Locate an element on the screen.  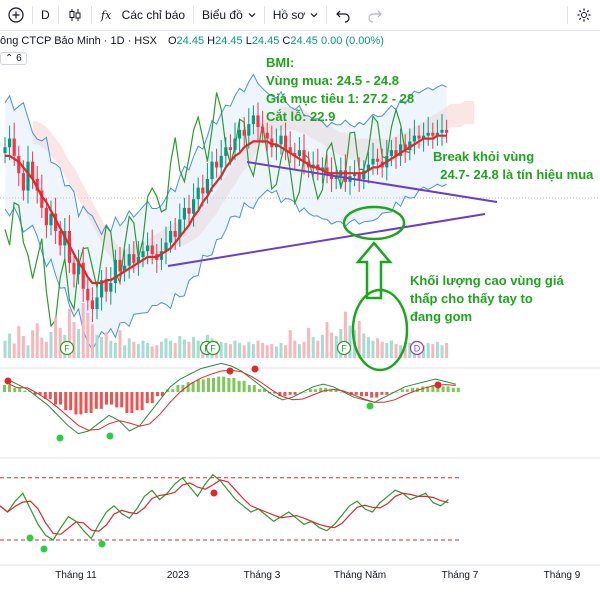
redo-button is located at coordinates (375, 15).